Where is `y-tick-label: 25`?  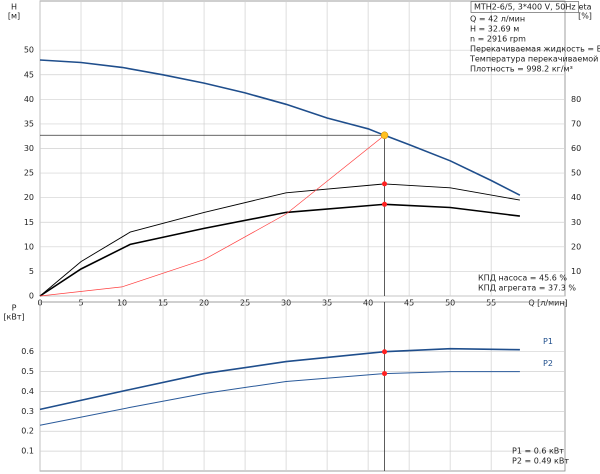 y-tick-label: 25 is located at coordinates (29, 173).